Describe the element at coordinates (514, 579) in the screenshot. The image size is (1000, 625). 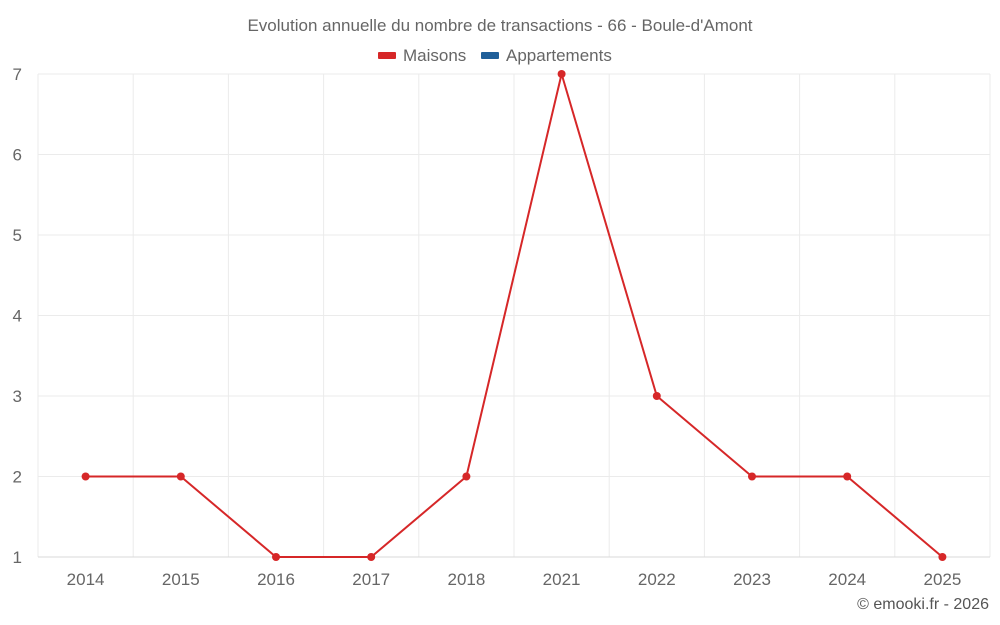
I see `x-axis-ticks: 2014 2015 2016 2017 2018 2021 2022 2023 2024 2025` at that location.